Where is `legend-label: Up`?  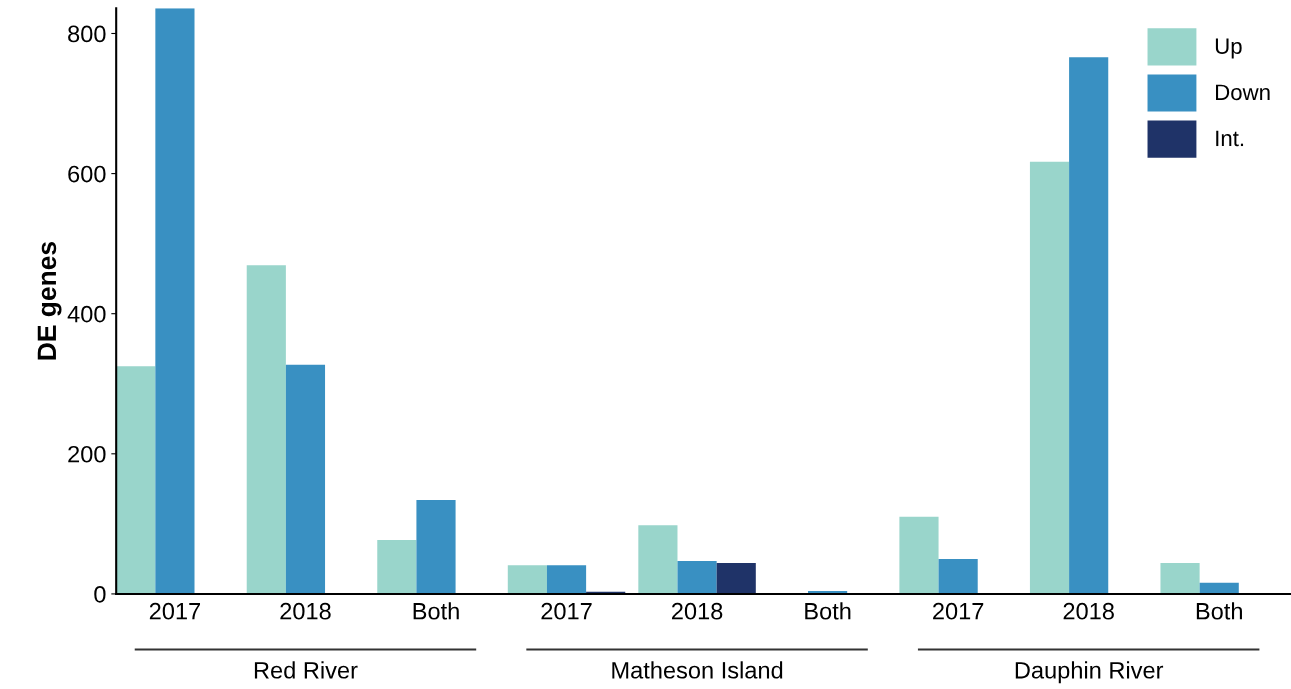
legend-label: Up is located at coordinates (1228, 48).